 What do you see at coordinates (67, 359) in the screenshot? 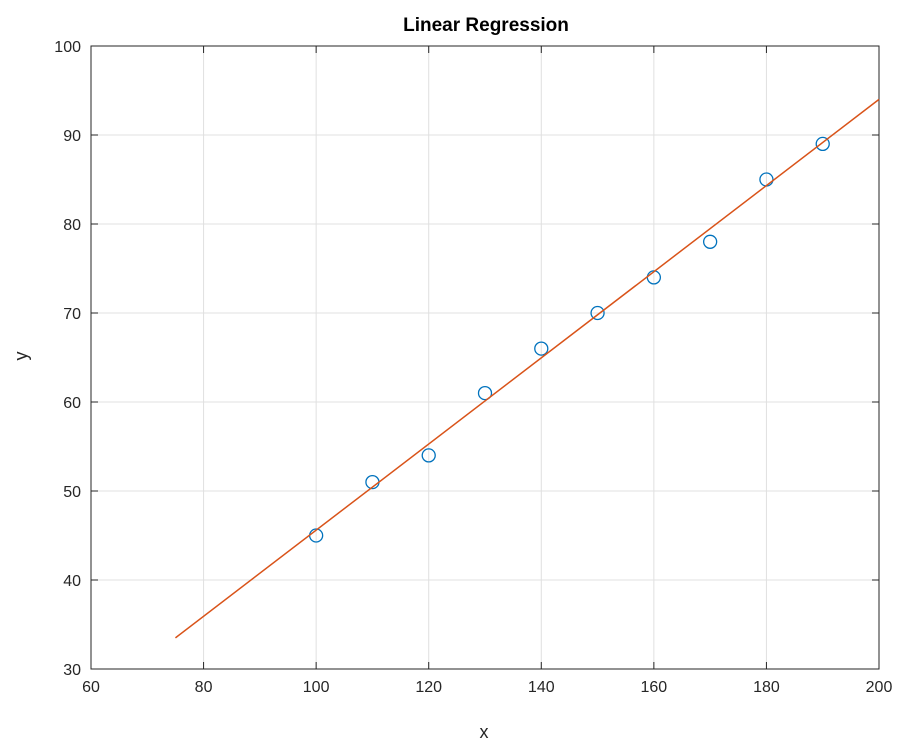
I see `y-tick-labels: 30 40 50 60 70 80 90 100` at bounding box center [67, 359].